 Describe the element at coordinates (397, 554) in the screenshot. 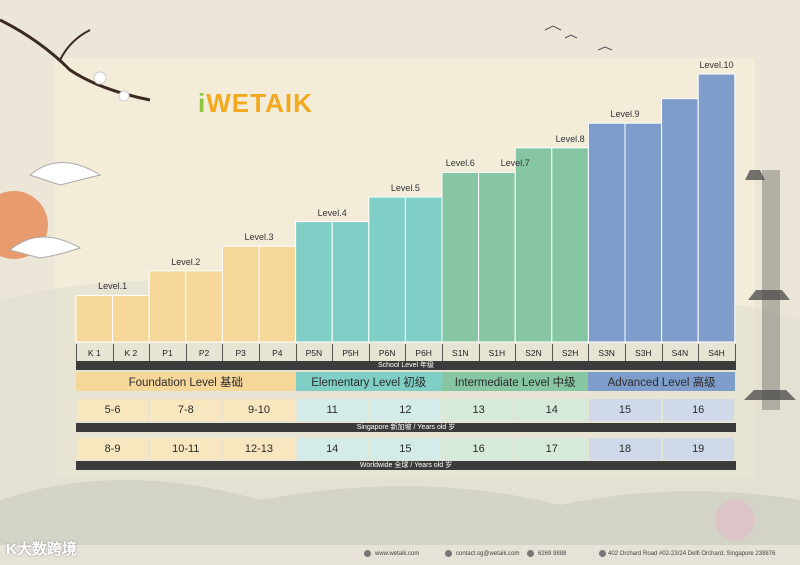

I see `footer-website: www.wetaik.com` at that location.